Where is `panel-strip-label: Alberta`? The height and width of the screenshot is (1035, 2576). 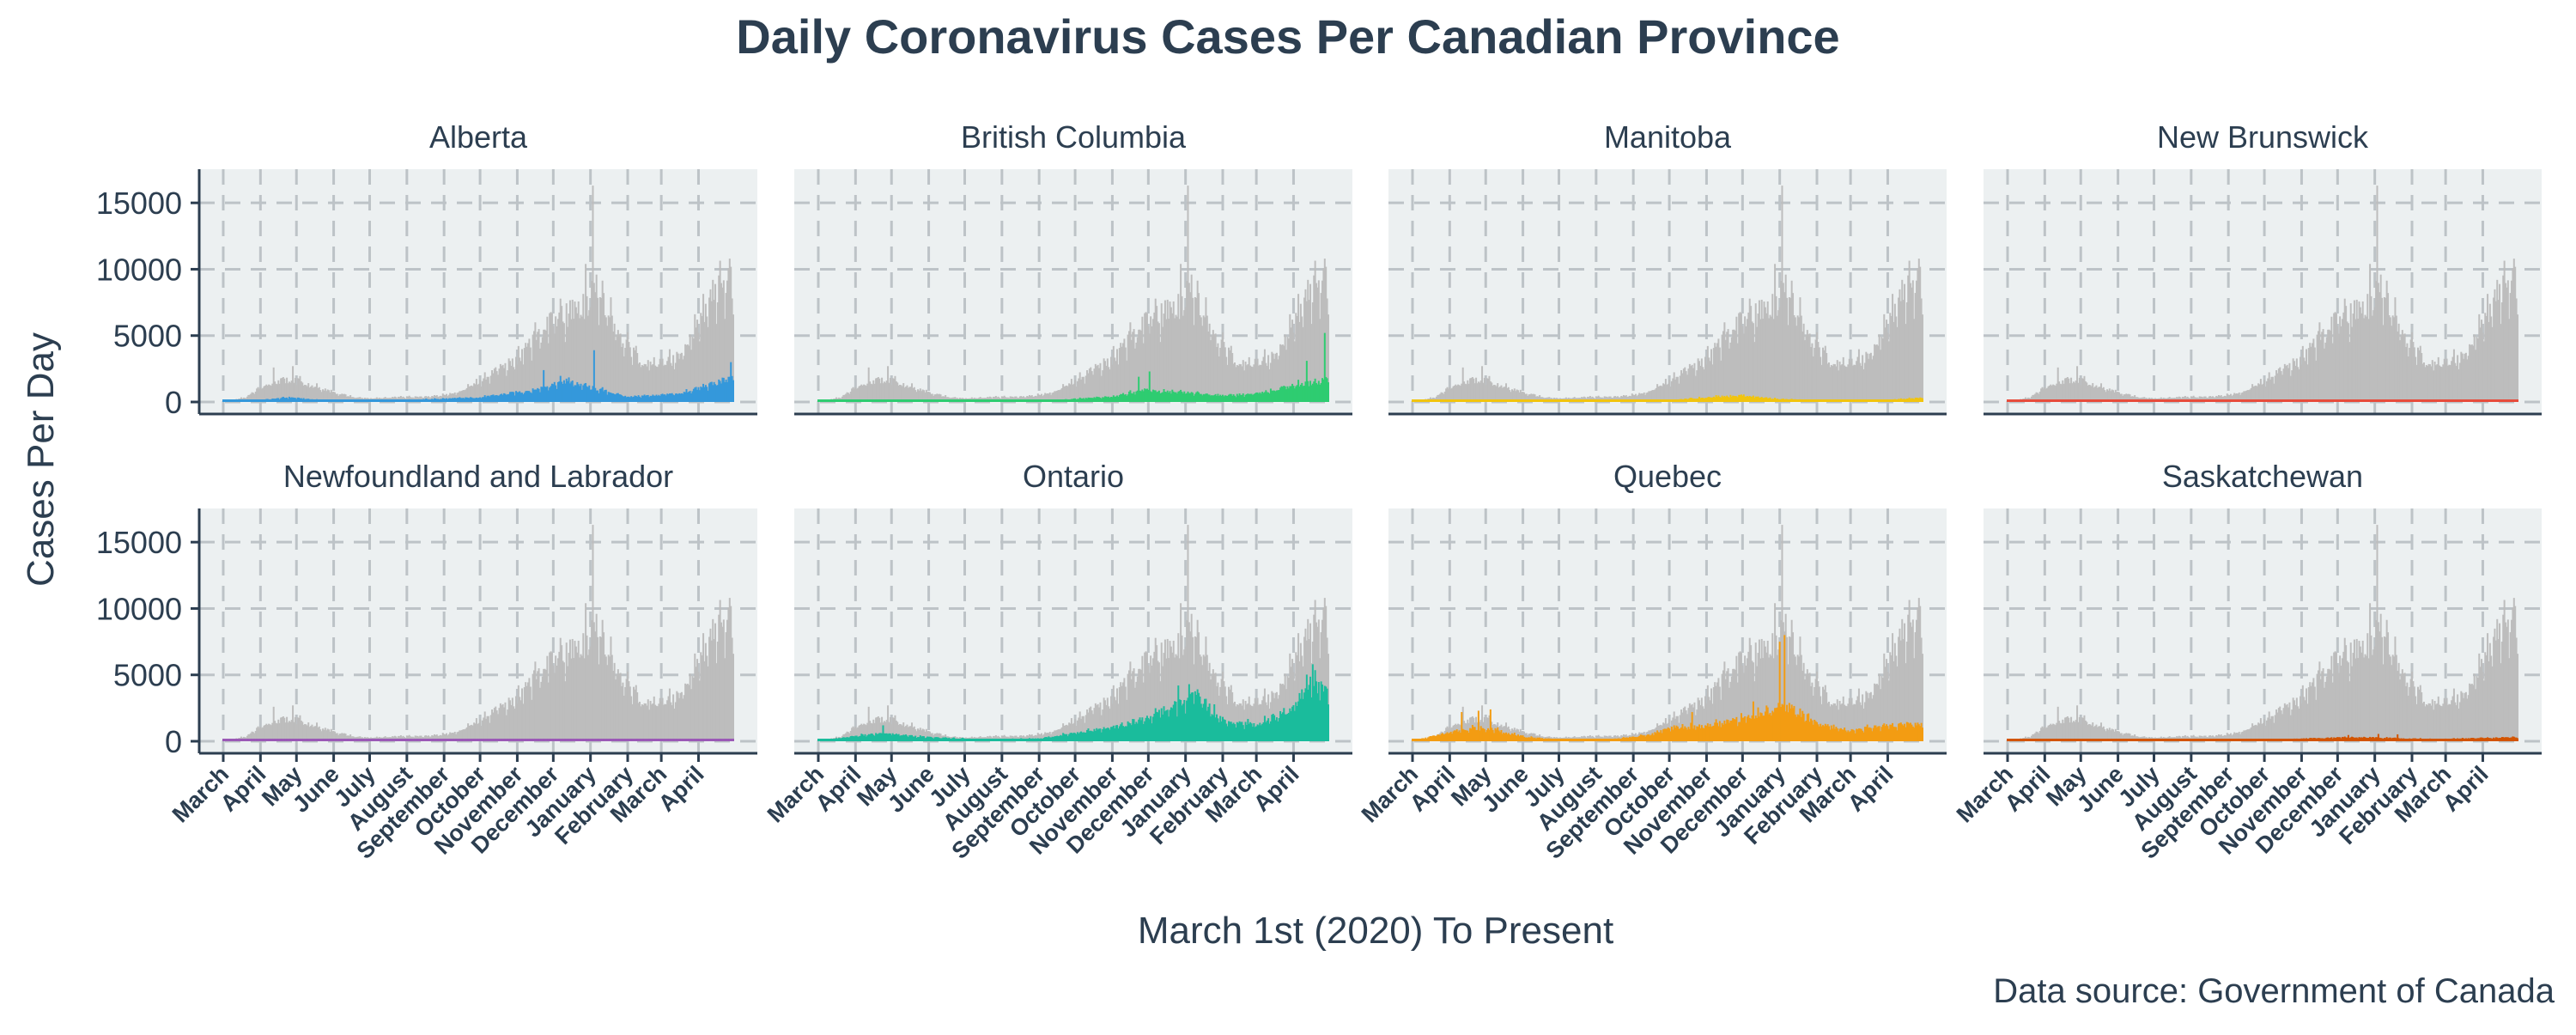
panel-strip-label: Alberta is located at coordinates (479, 137).